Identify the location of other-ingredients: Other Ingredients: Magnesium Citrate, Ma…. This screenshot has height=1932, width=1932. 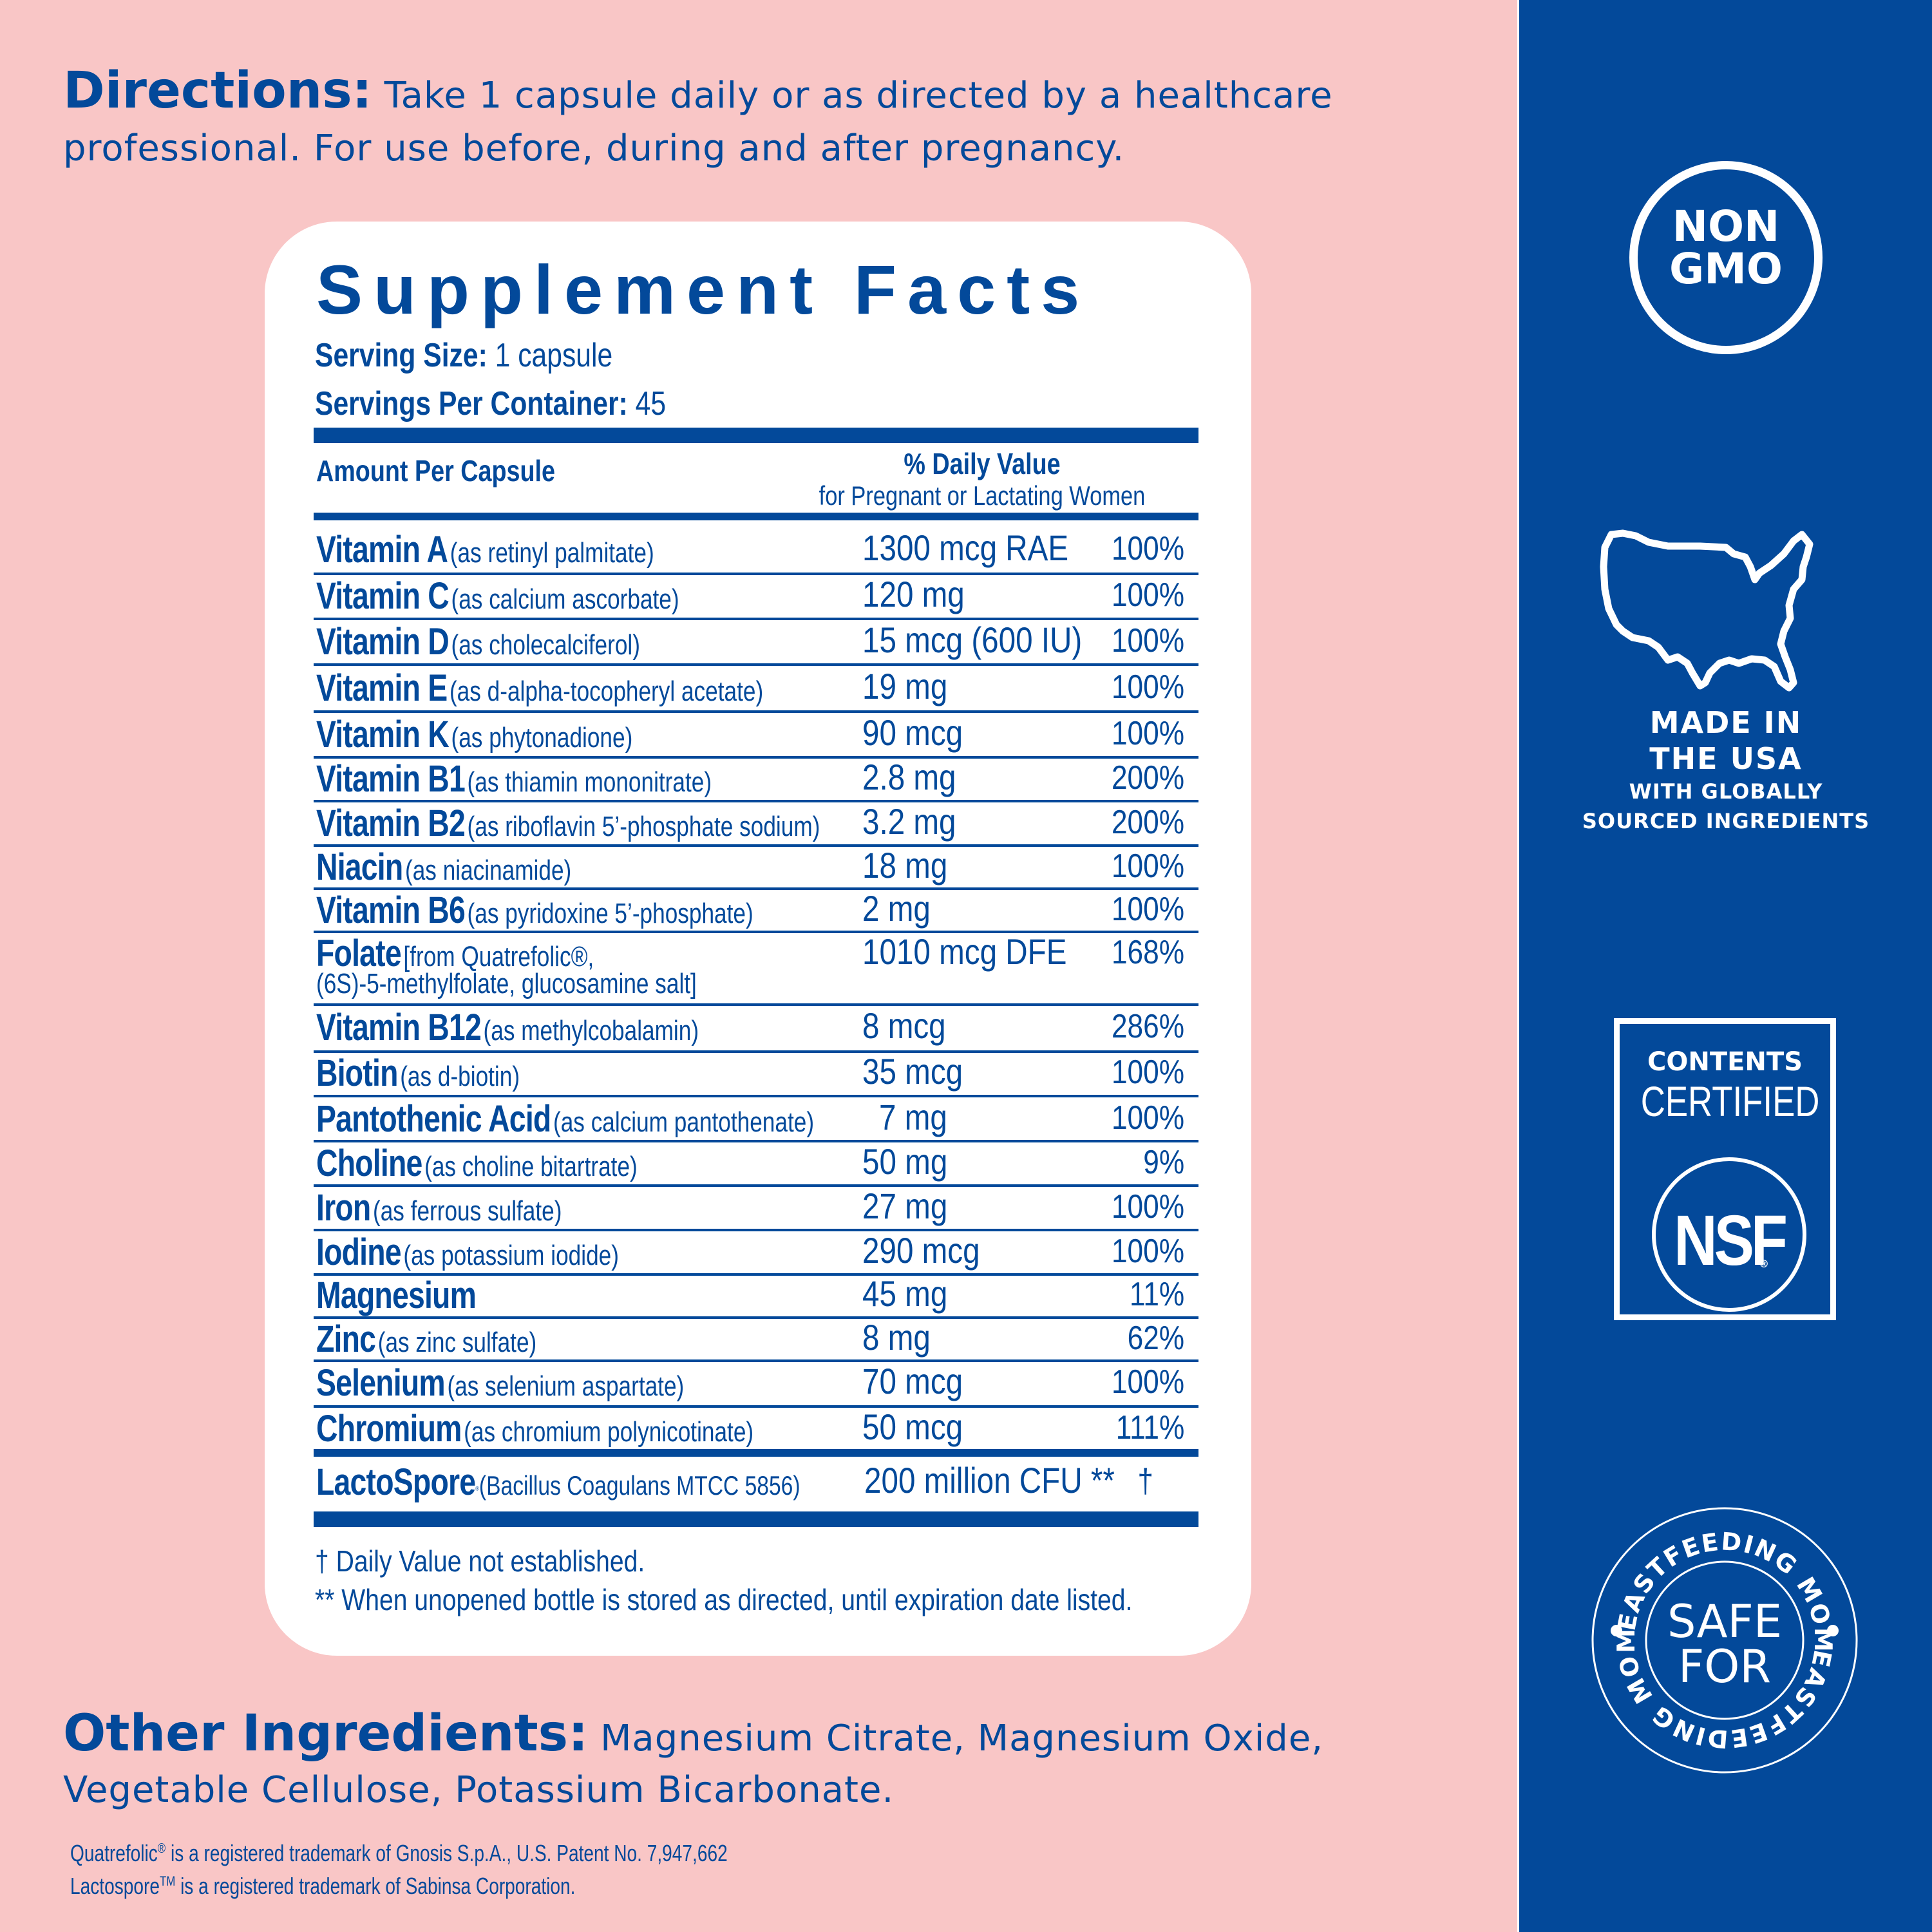
(772, 1762).